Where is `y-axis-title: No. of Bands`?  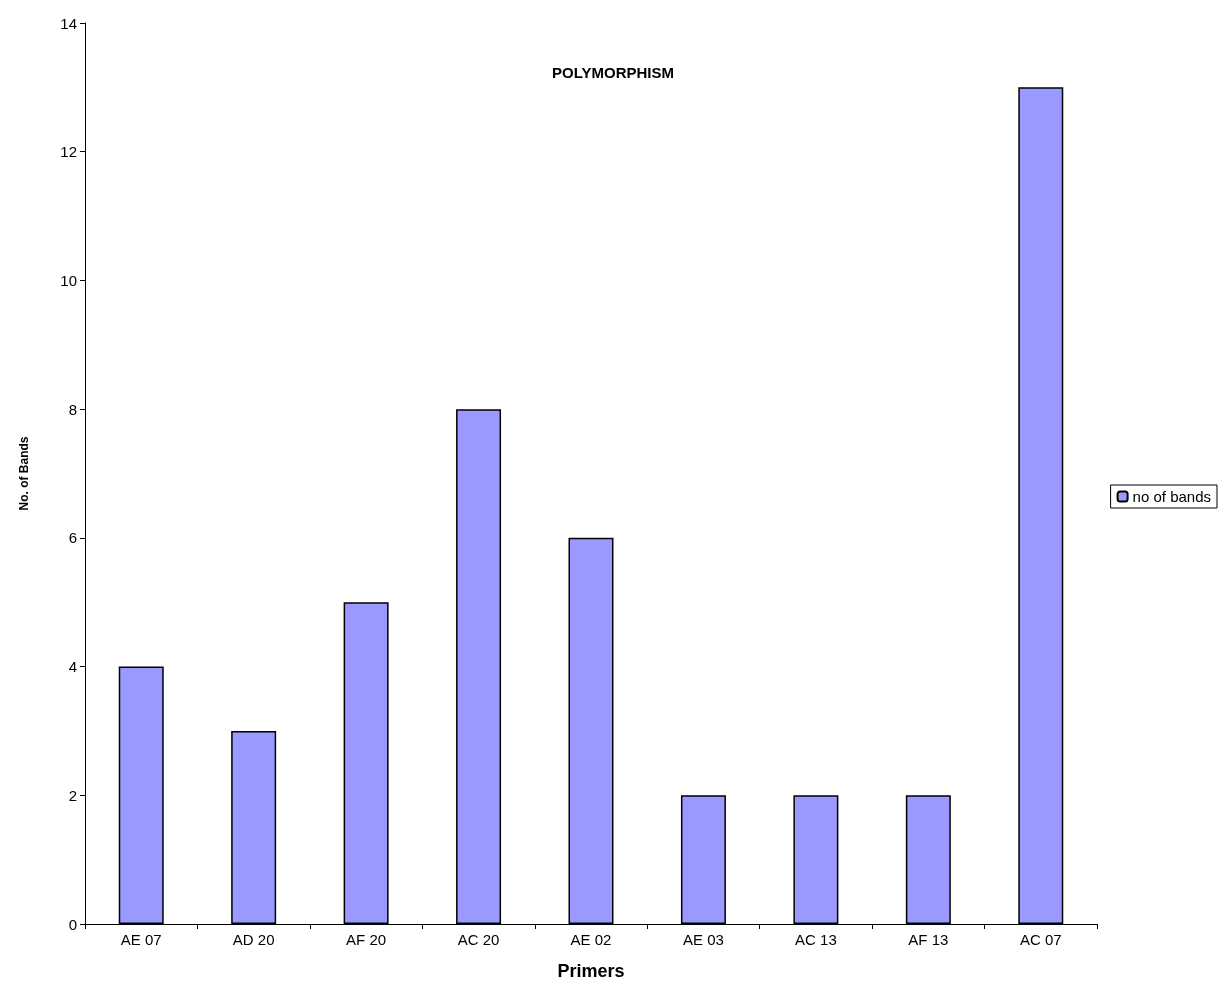 y-axis-title: No. of Bands is located at coordinates (24, 473).